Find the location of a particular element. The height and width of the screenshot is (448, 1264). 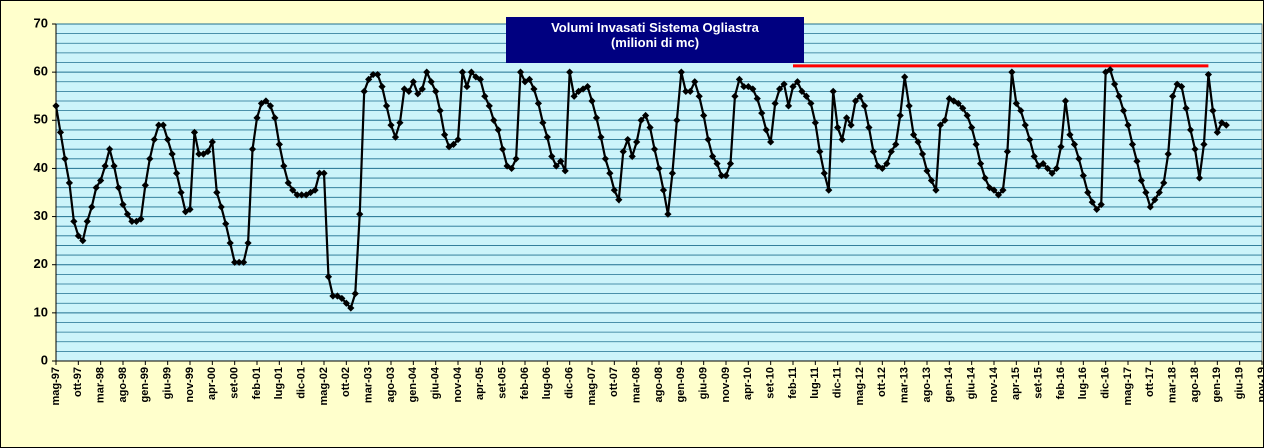

x-tick-label: nov-04 is located at coordinates (458, 384).